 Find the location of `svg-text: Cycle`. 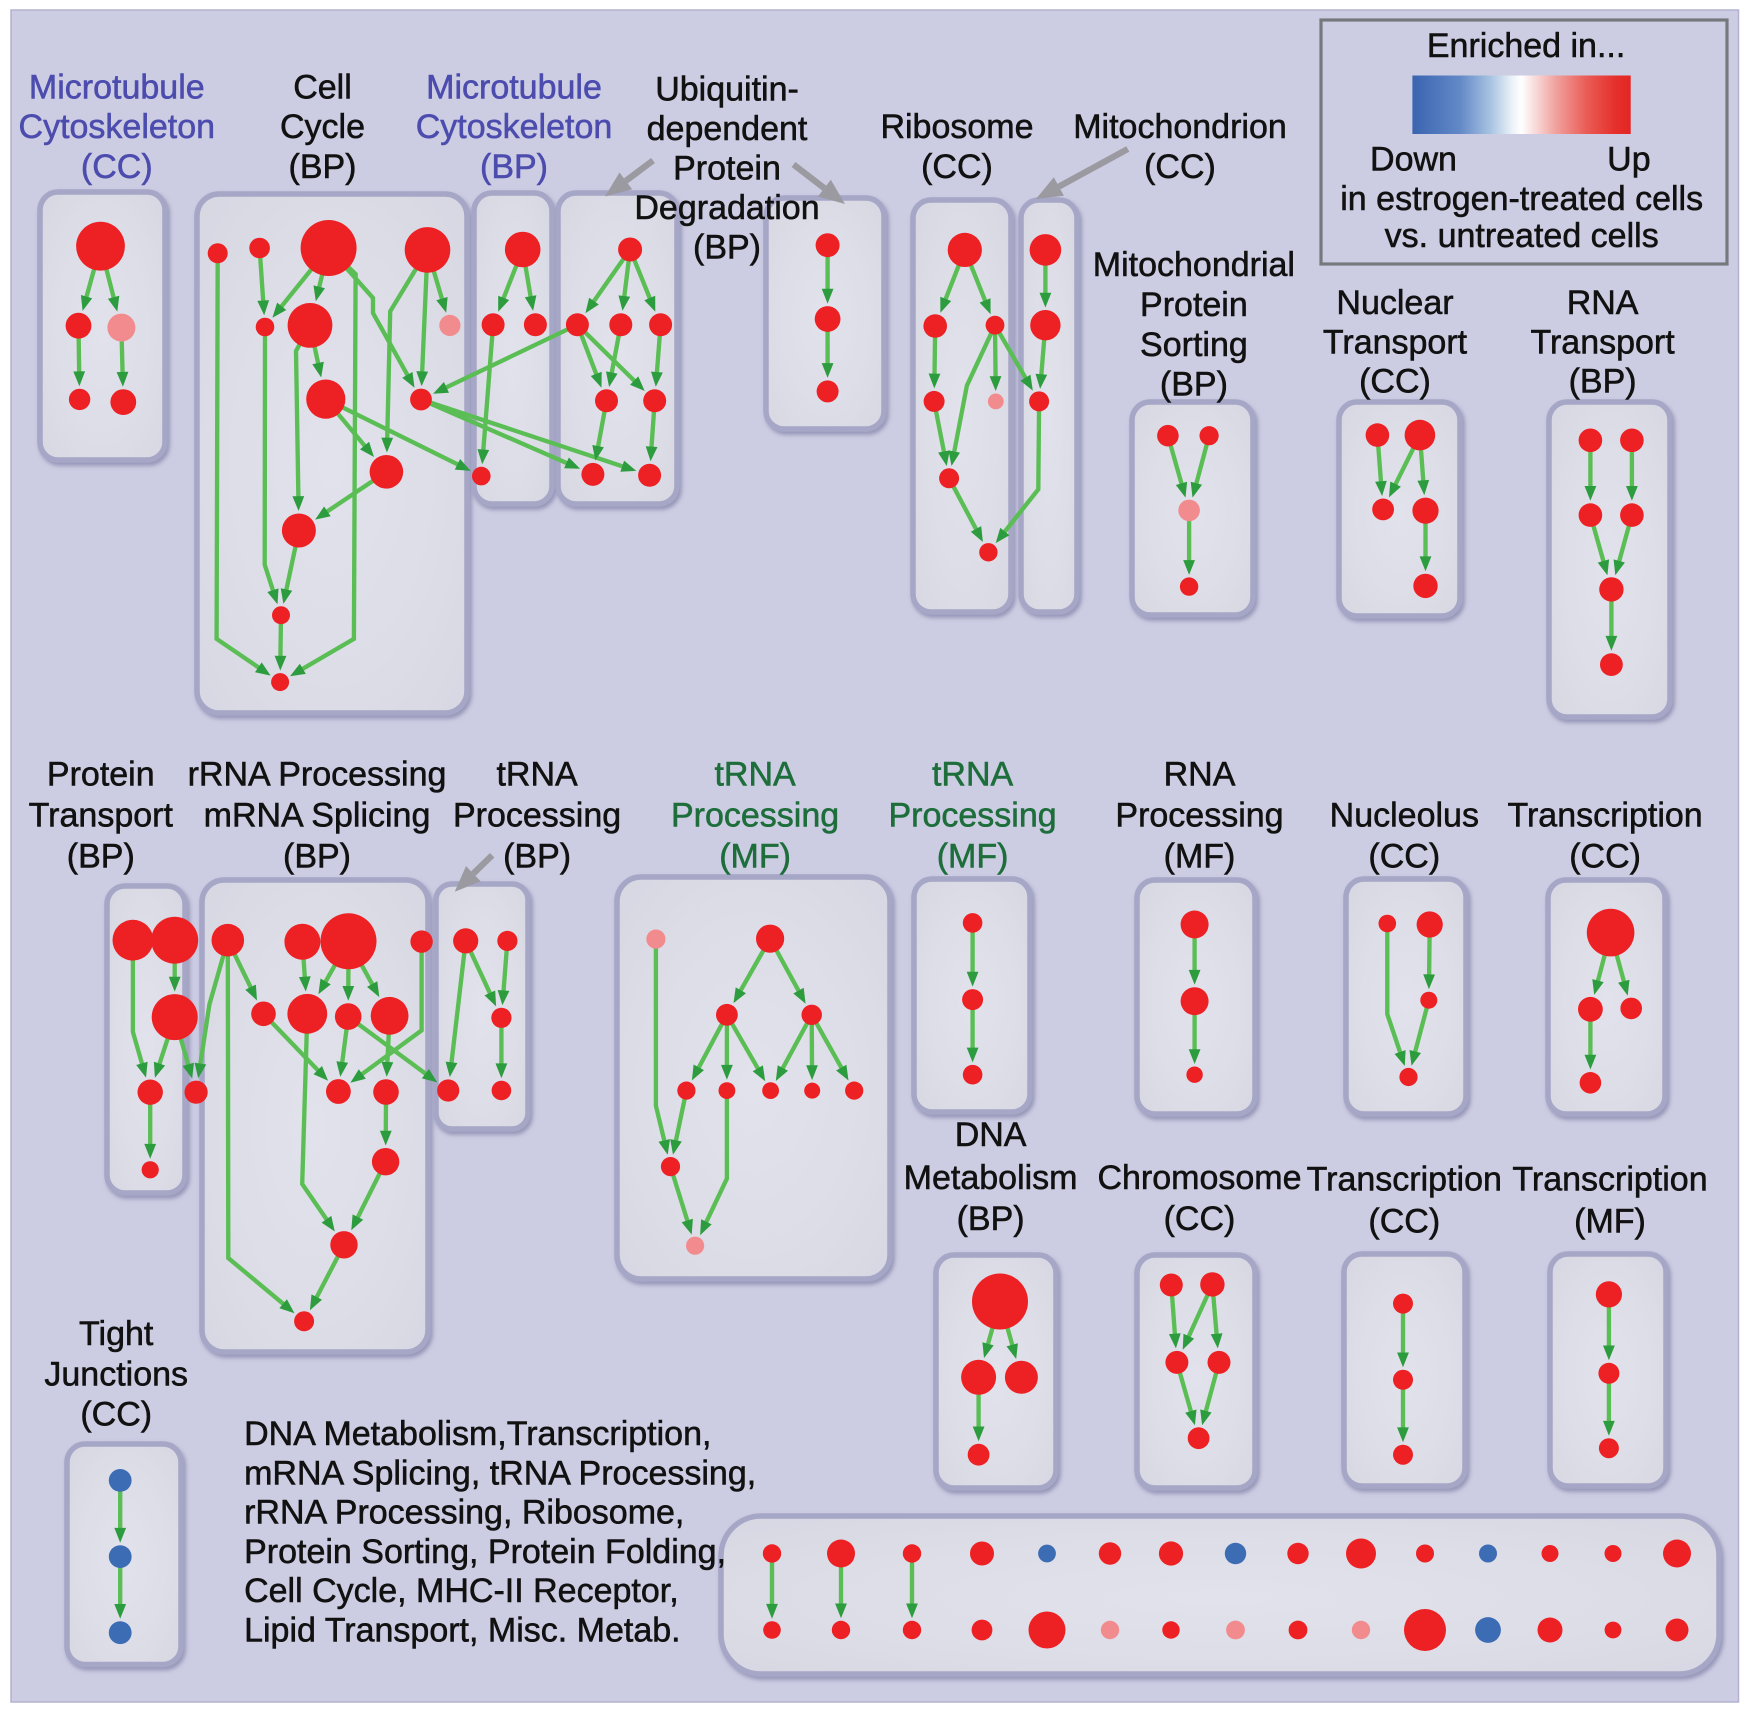

svg-text: Cycle is located at coordinates (322, 127).